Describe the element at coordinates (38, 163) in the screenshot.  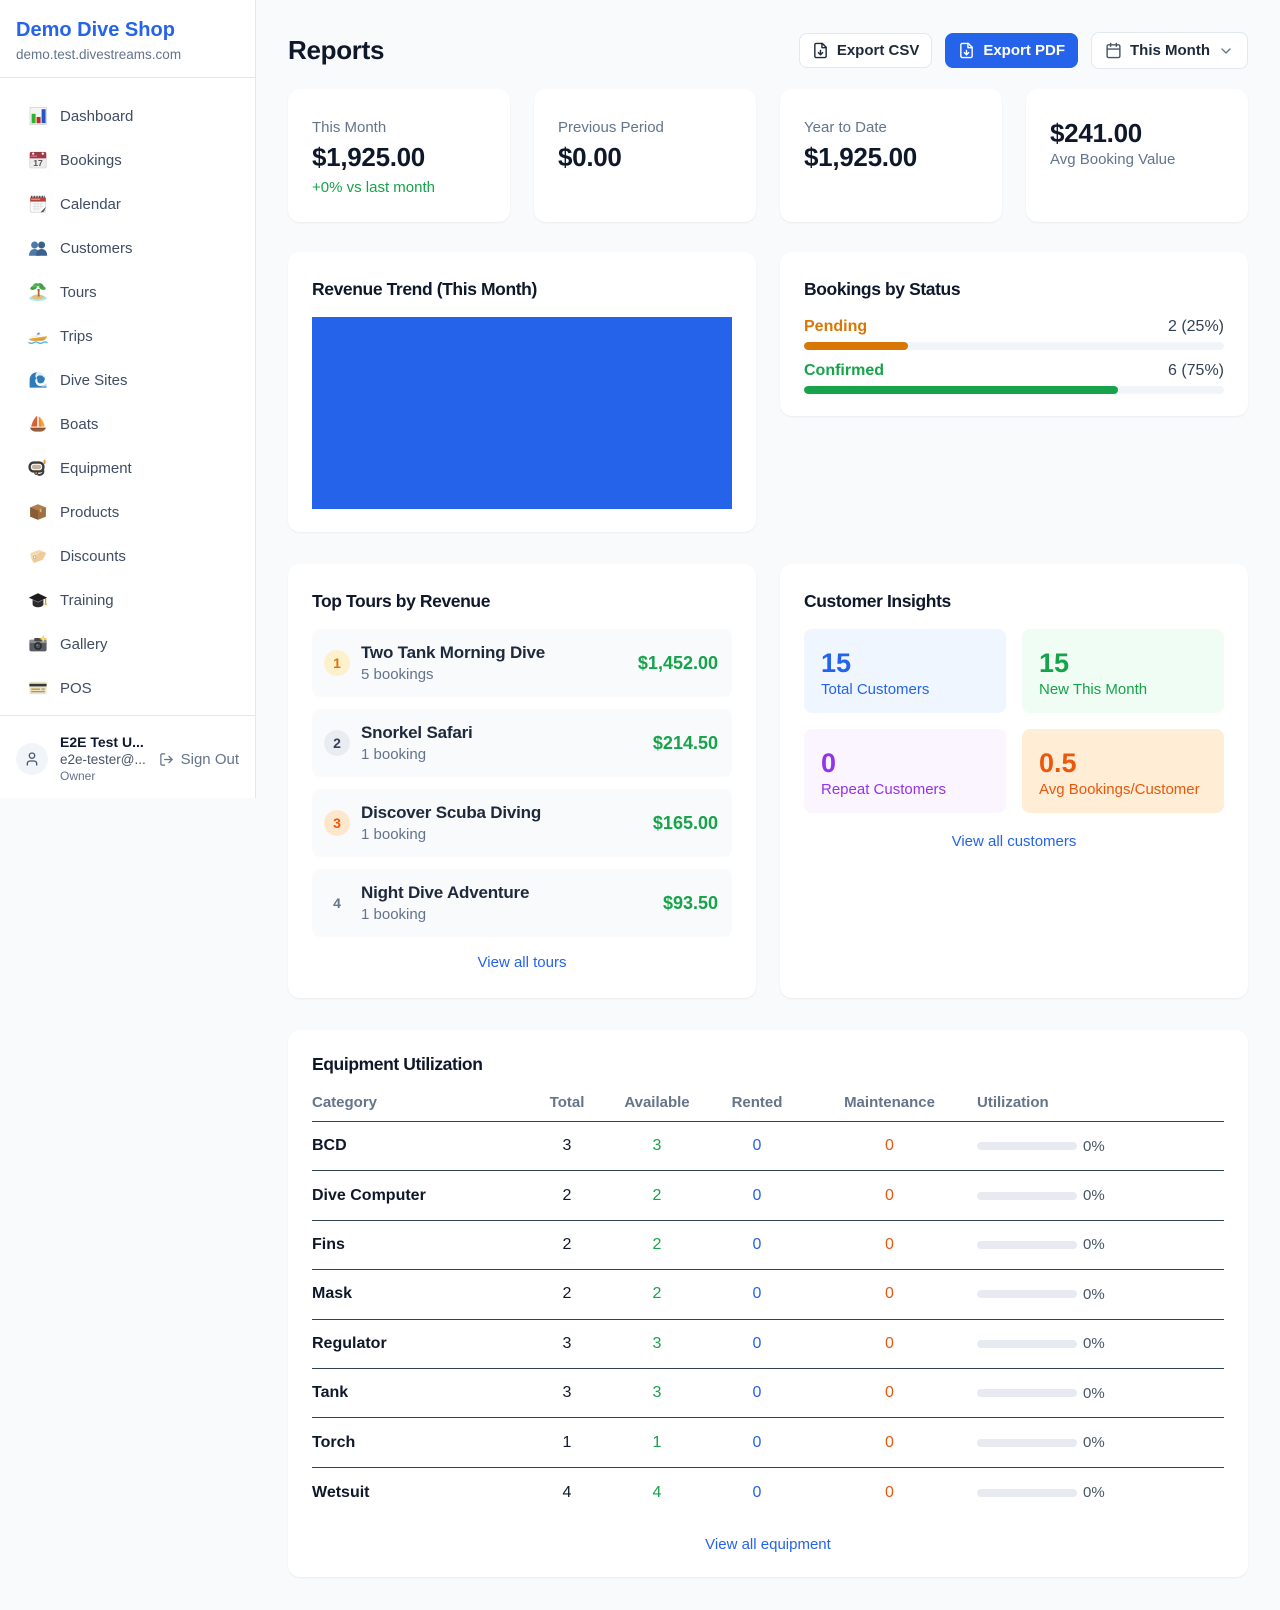
I see `svg-text: 17` at that location.